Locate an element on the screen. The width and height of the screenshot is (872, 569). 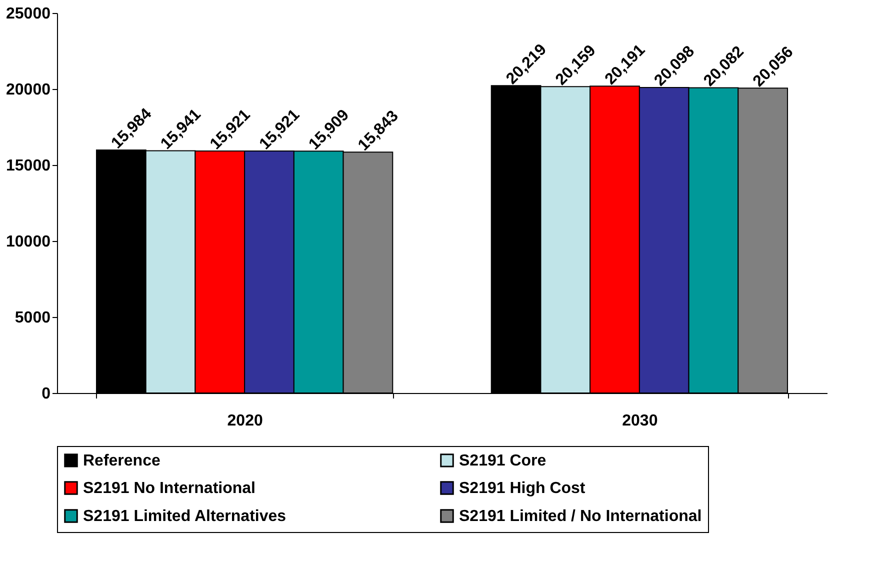
y-tick-label: 10000 is located at coordinates (28, 242).